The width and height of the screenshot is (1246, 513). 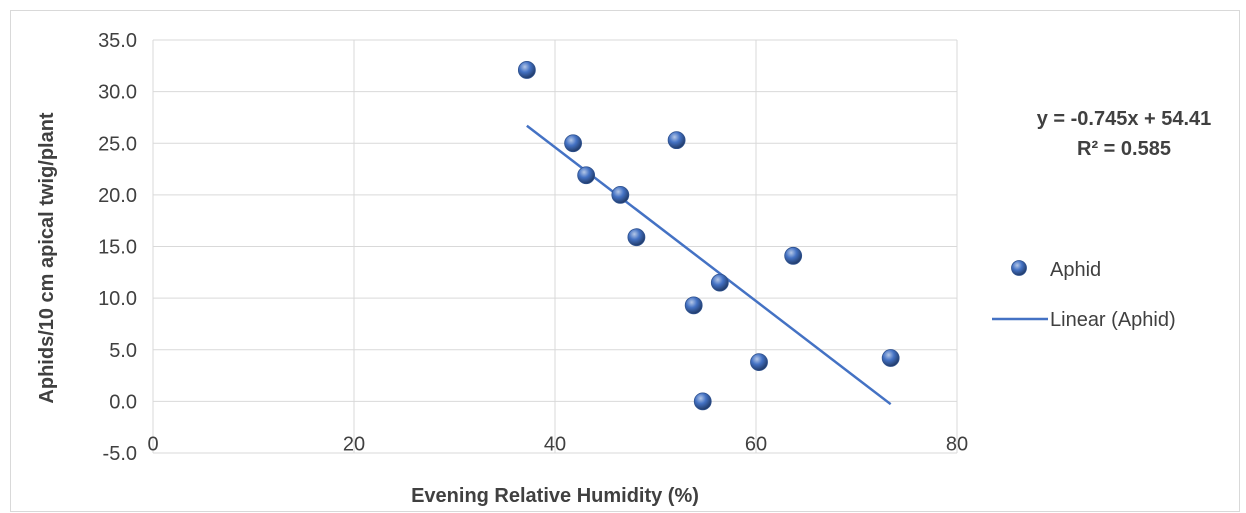 What do you see at coordinates (117, 41) in the screenshot?
I see `y-tick-label: 35.0` at bounding box center [117, 41].